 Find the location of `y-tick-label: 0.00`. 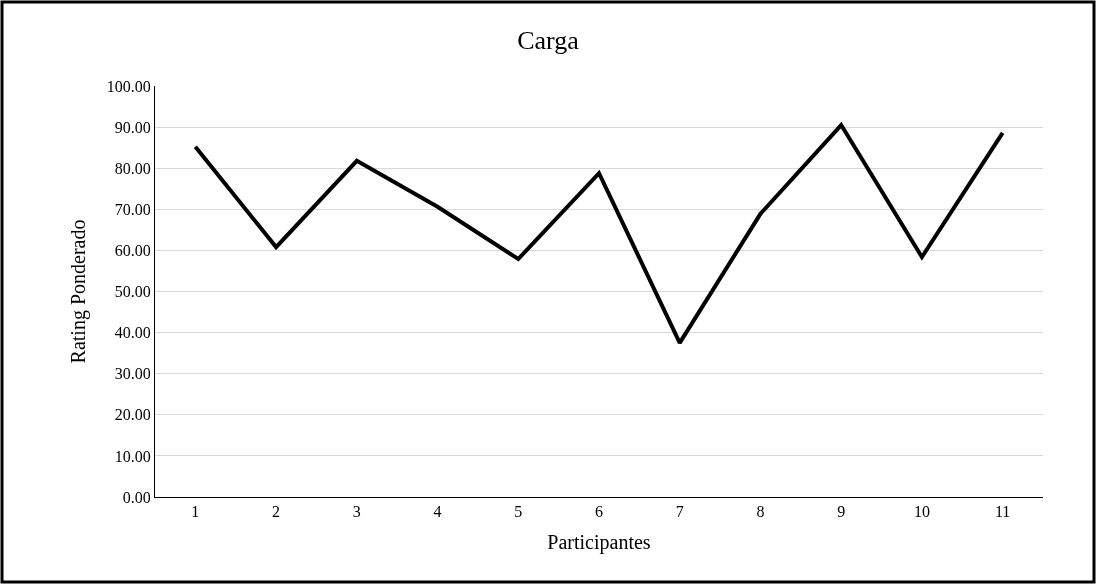

y-tick-label: 0.00 is located at coordinates (136, 497).